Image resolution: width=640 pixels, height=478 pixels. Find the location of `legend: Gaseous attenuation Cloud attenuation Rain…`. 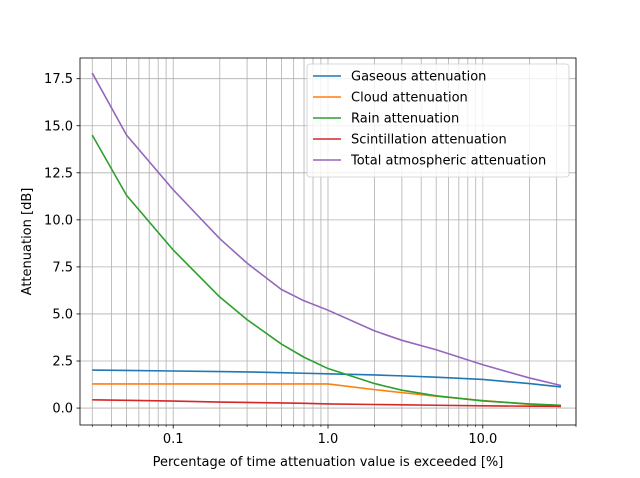

legend: Gaseous attenuation Cloud attenuation Rain… is located at coordinates (438, 120).